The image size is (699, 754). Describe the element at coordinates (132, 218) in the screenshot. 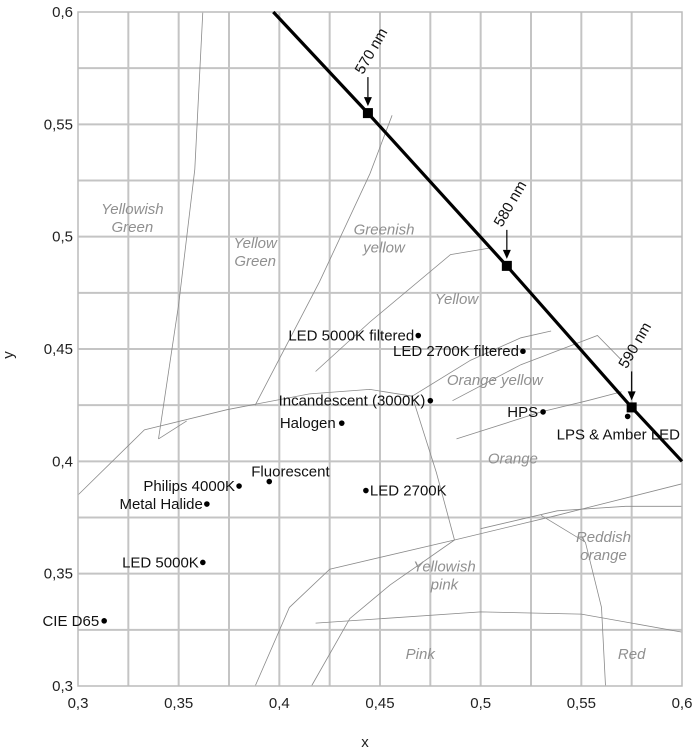

I see `region-label: Yellowish Green` at that location.